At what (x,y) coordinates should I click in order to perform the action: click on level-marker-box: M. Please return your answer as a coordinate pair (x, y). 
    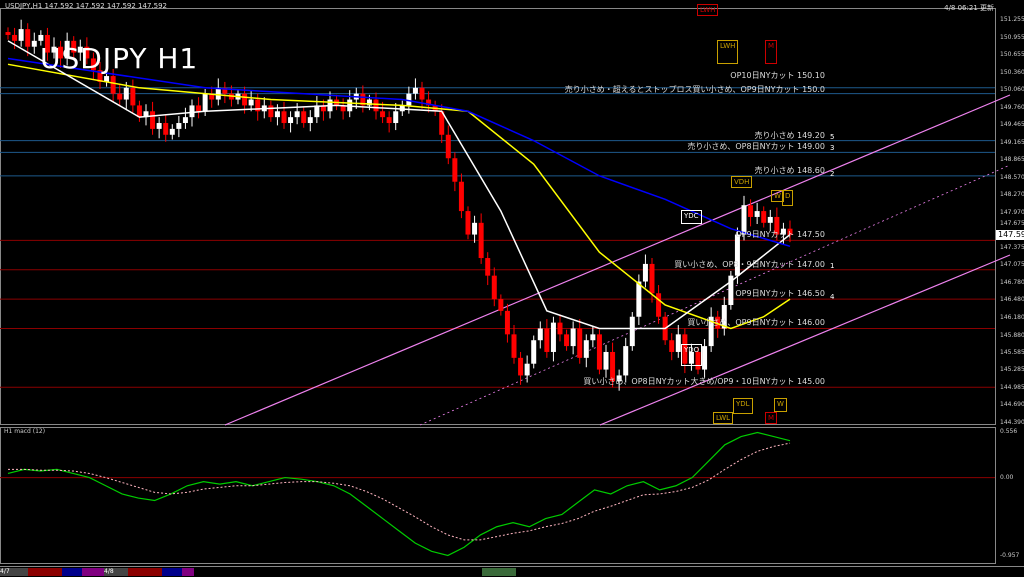
    Looking at the image, I should click on (771, 418).